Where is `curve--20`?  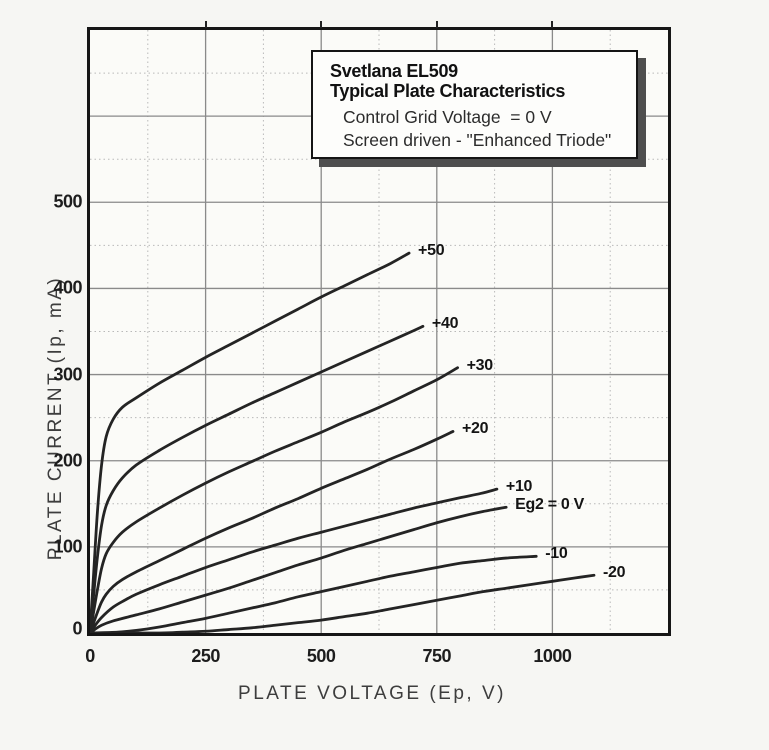 curve--20 is located at coordinates (343, 603).